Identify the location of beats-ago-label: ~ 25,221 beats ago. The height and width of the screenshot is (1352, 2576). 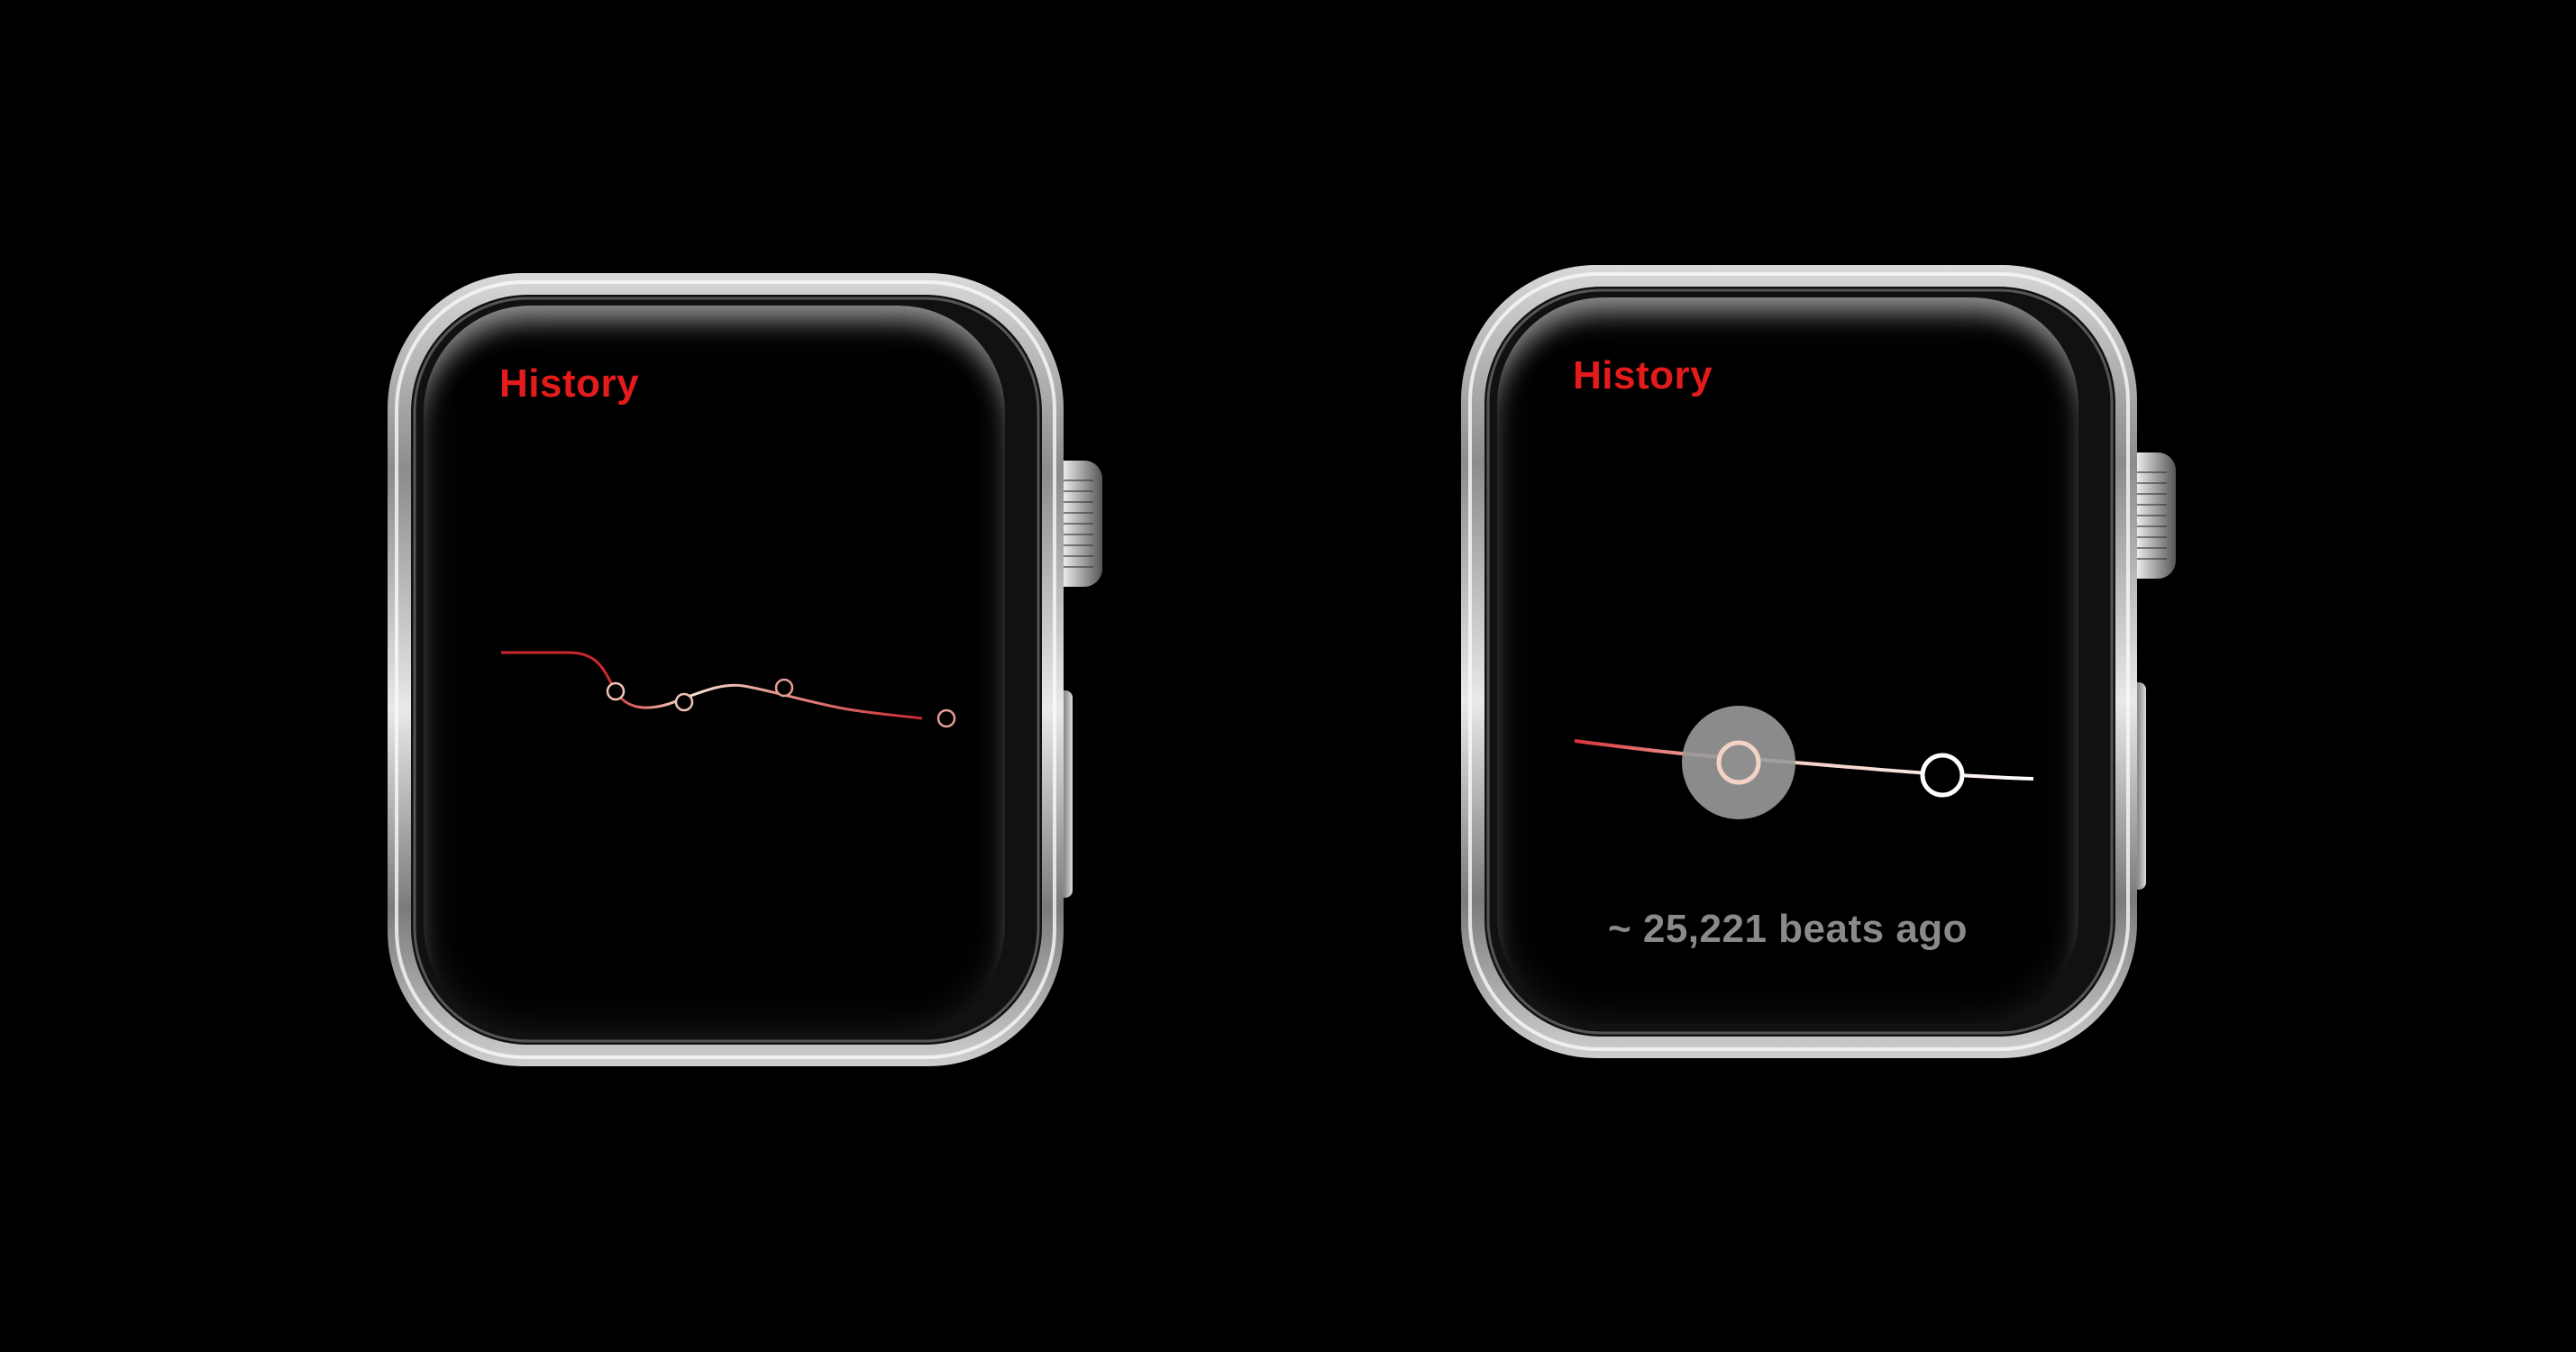
(1788, 929).